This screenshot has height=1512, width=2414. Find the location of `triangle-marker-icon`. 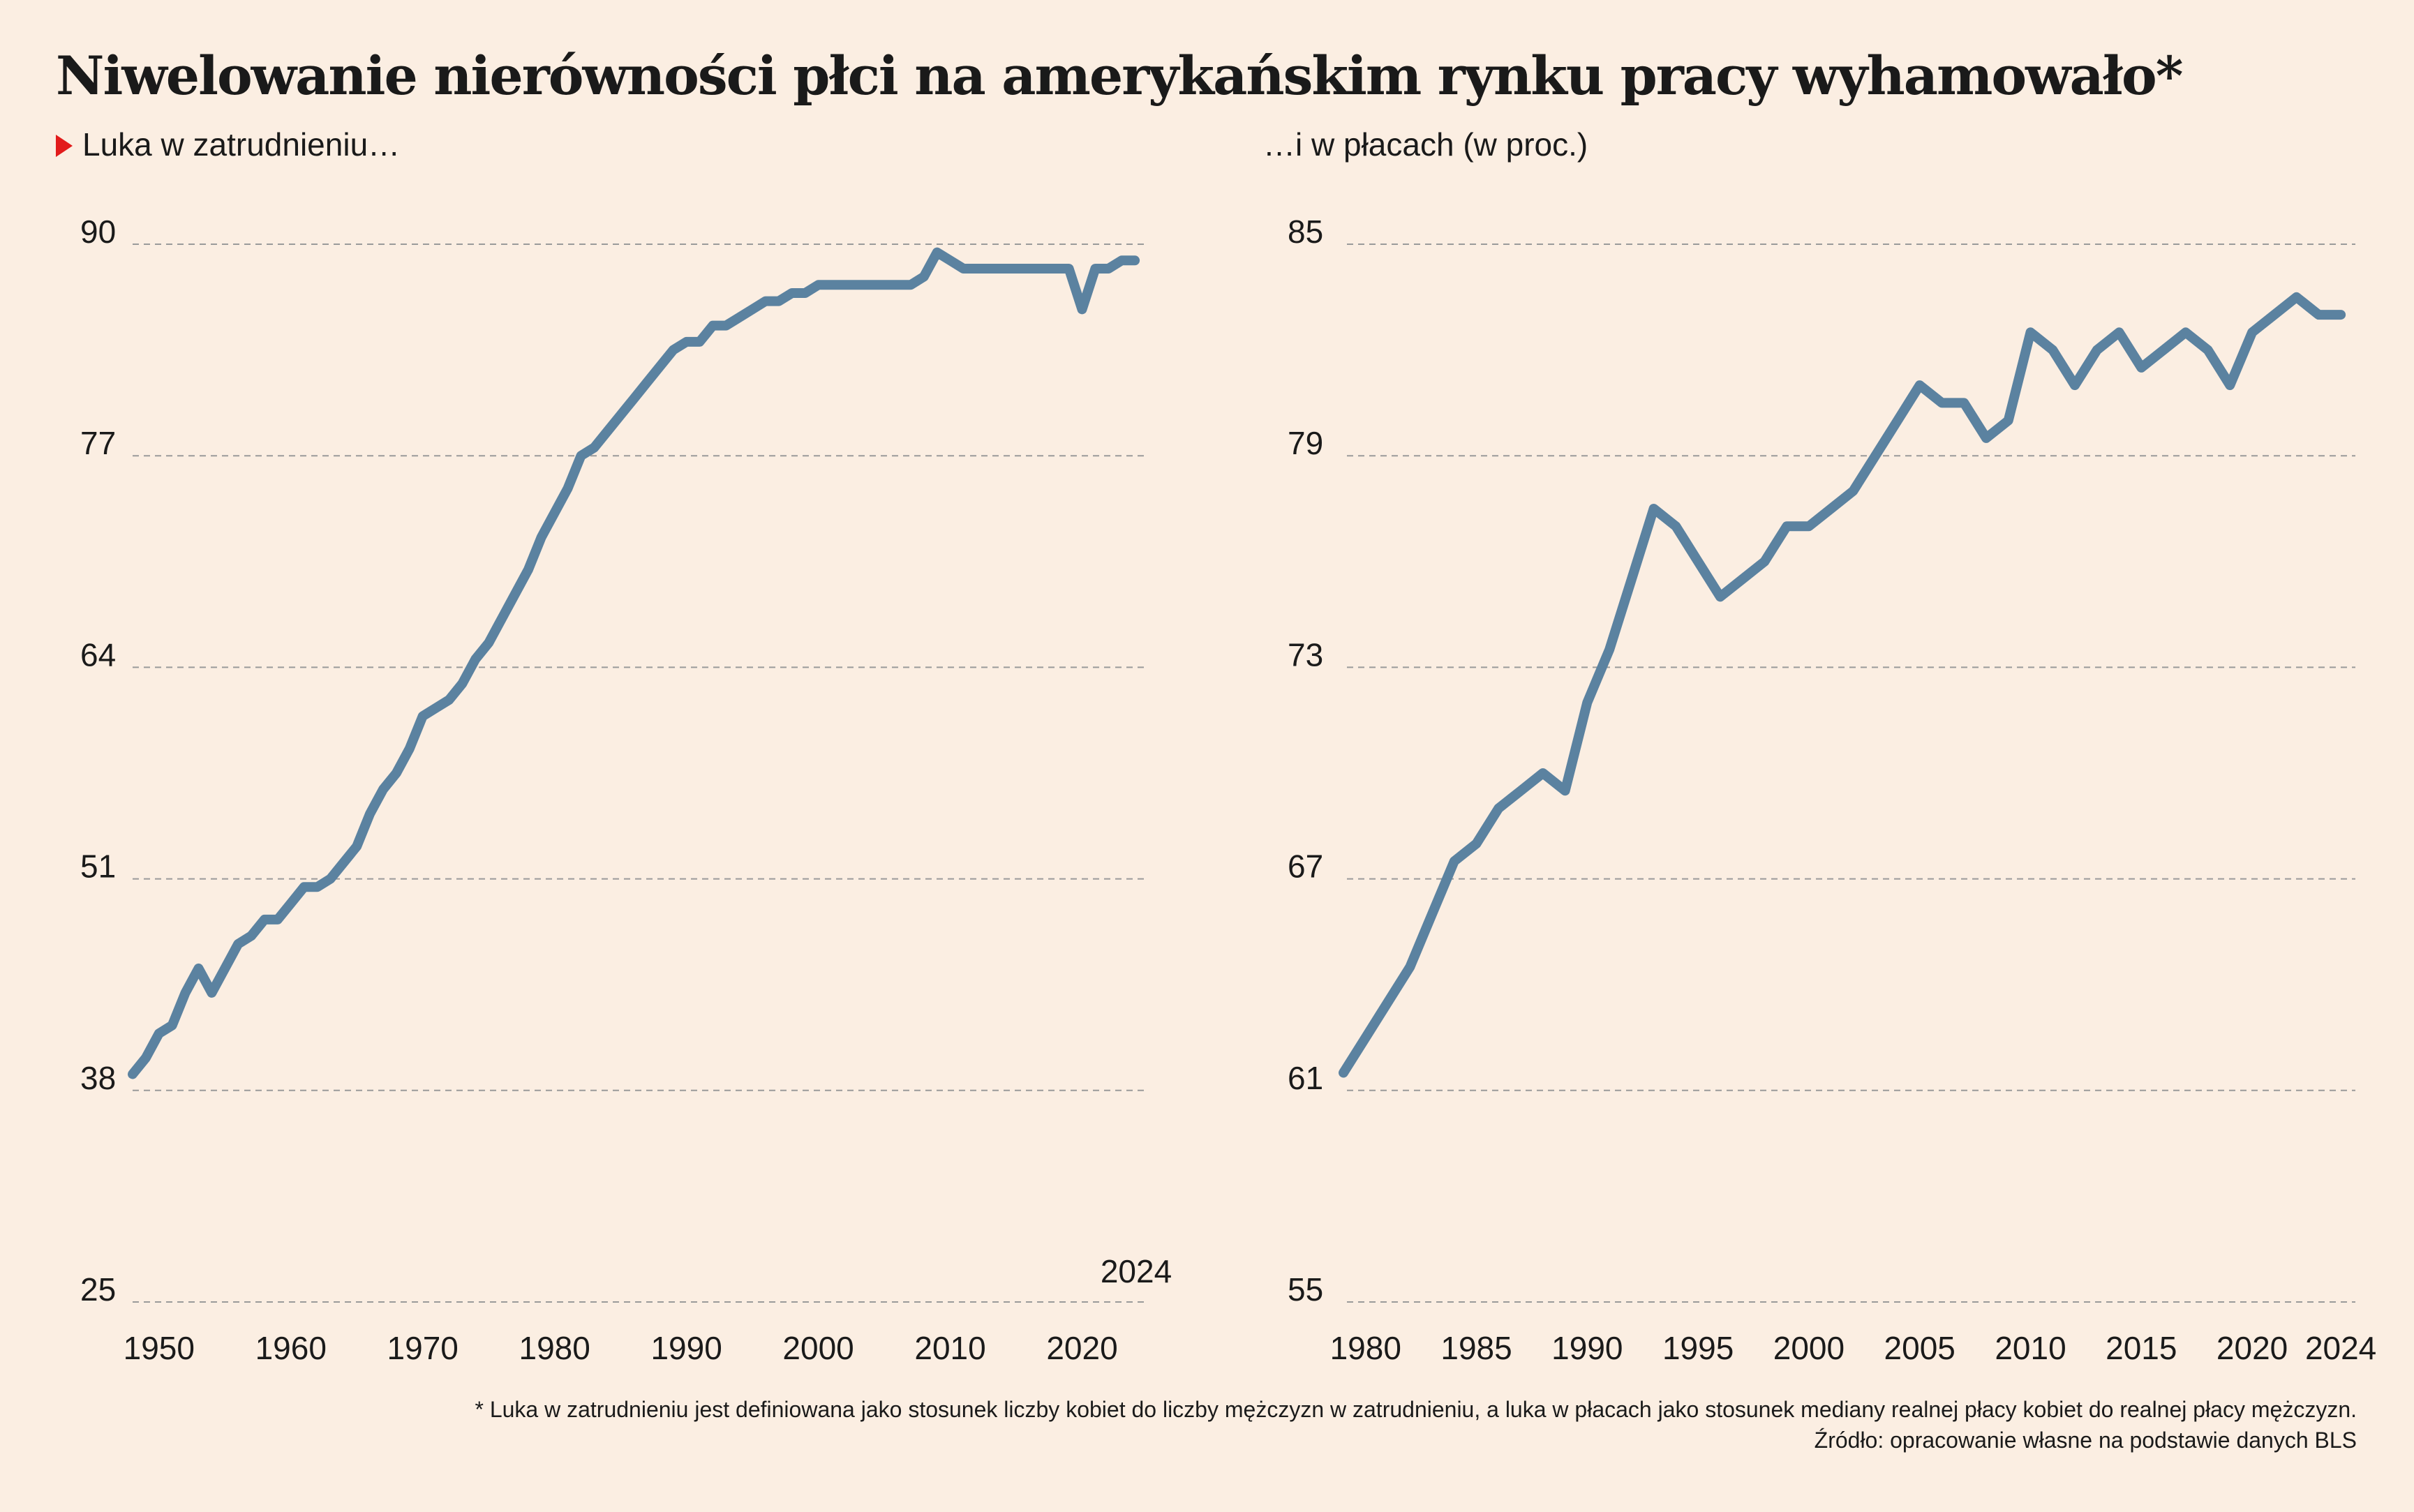

triangle-marker-icon is located at coordinates (64, 146).